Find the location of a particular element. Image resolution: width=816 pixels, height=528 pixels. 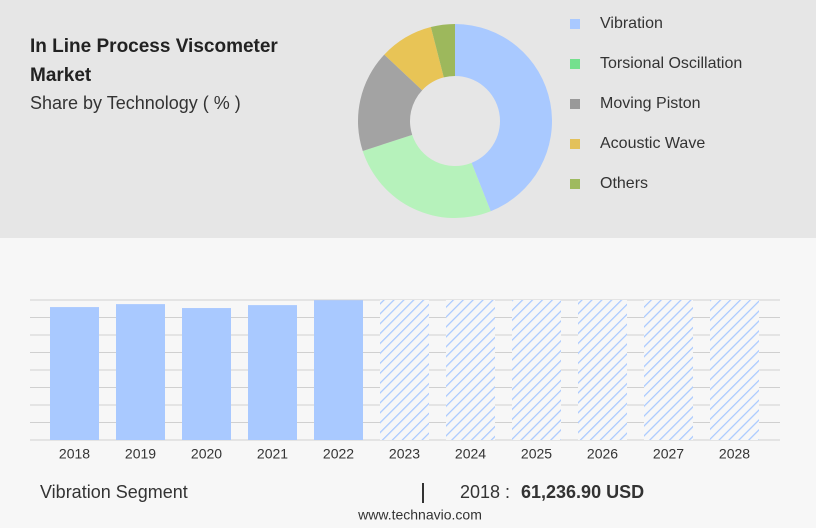

site: www.technavio.com is located at coordinates (419, 515).